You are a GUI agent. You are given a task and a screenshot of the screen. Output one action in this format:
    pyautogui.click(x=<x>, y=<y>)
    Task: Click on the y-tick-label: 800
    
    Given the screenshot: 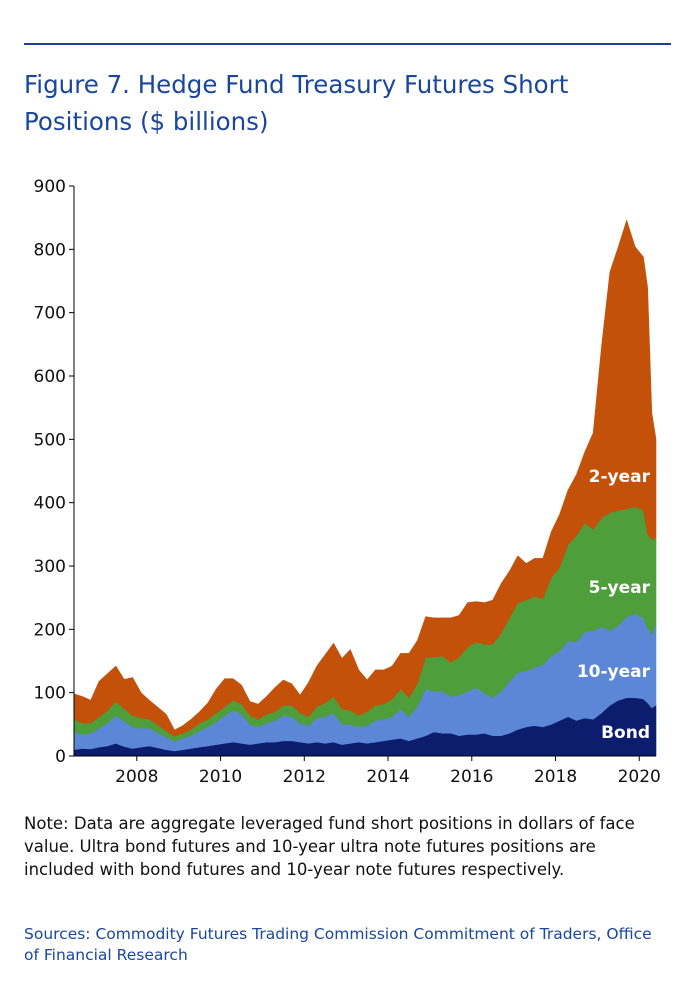 What is the action you would take?
    pyautogui.click(x=50, y=250)
    